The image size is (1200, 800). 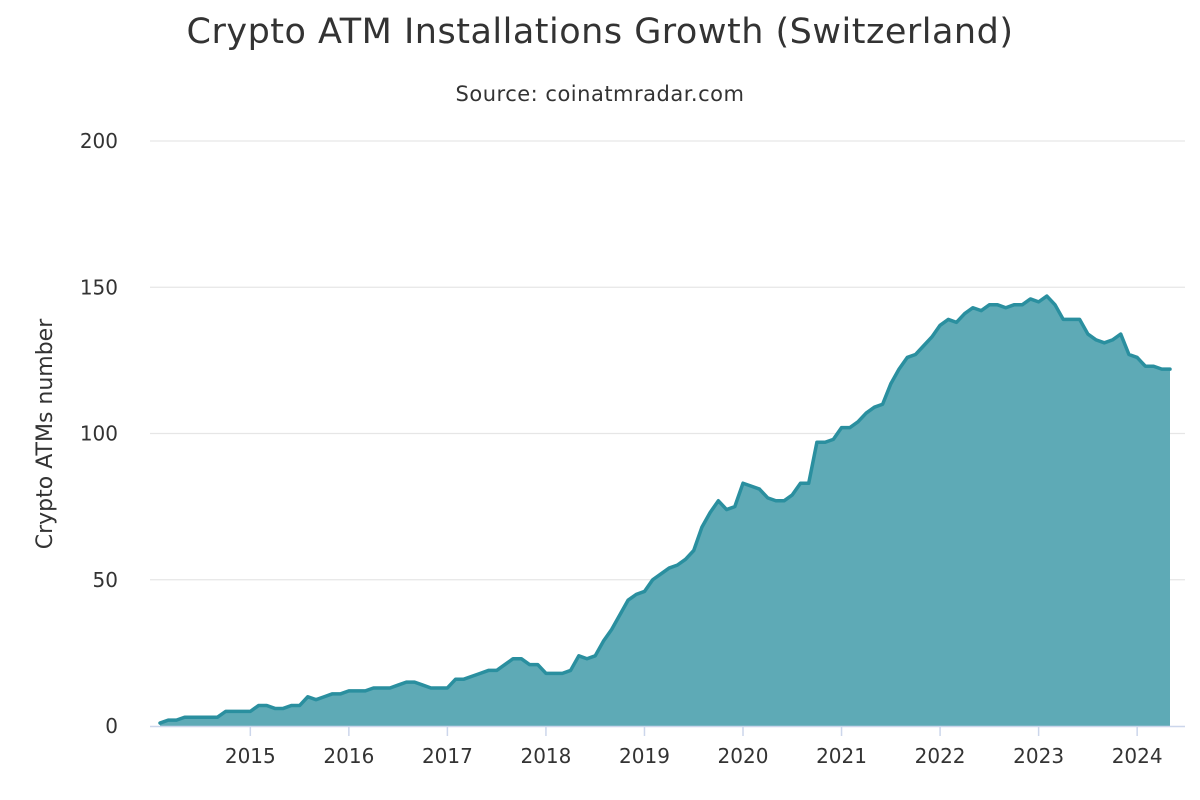 I want to click on x-tick-label: 2018, so click(x=545, y=756).